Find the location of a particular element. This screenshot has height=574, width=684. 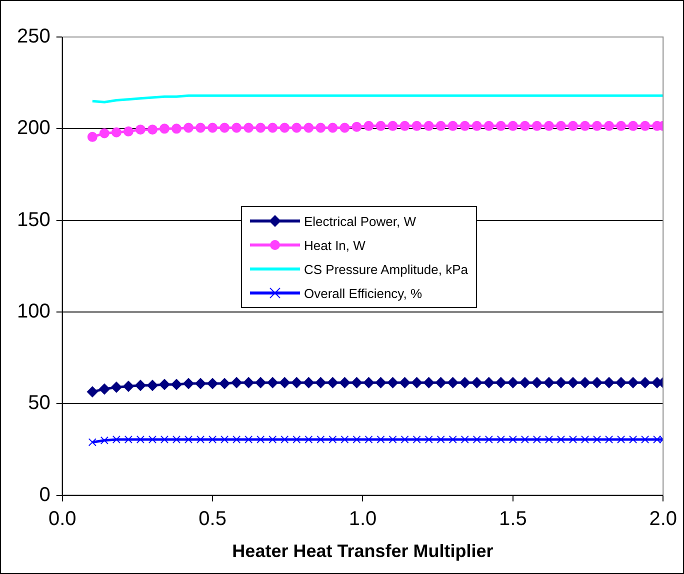

x-tick-label: 1.0 is located at coordinates (362, 519).